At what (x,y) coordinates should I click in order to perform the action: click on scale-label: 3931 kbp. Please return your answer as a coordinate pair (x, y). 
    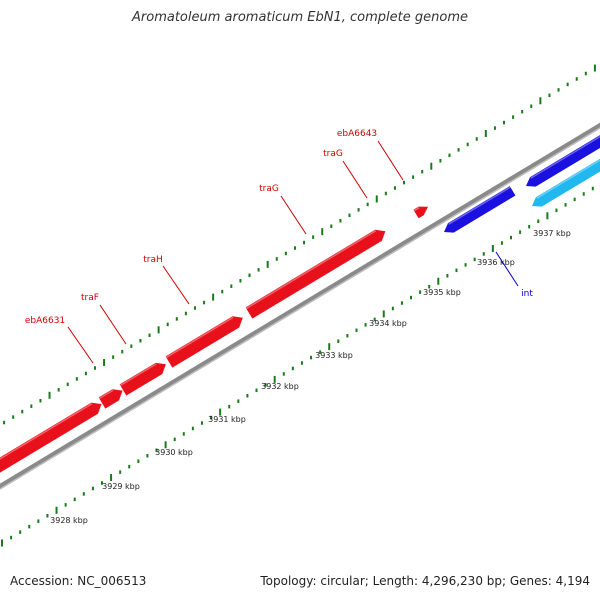
    Looking at the image, I should click on (227, 419).